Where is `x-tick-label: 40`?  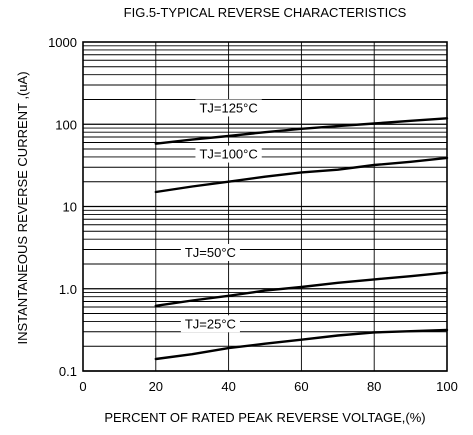 x-tick-label: 40 is located at coordinates (228, 386).